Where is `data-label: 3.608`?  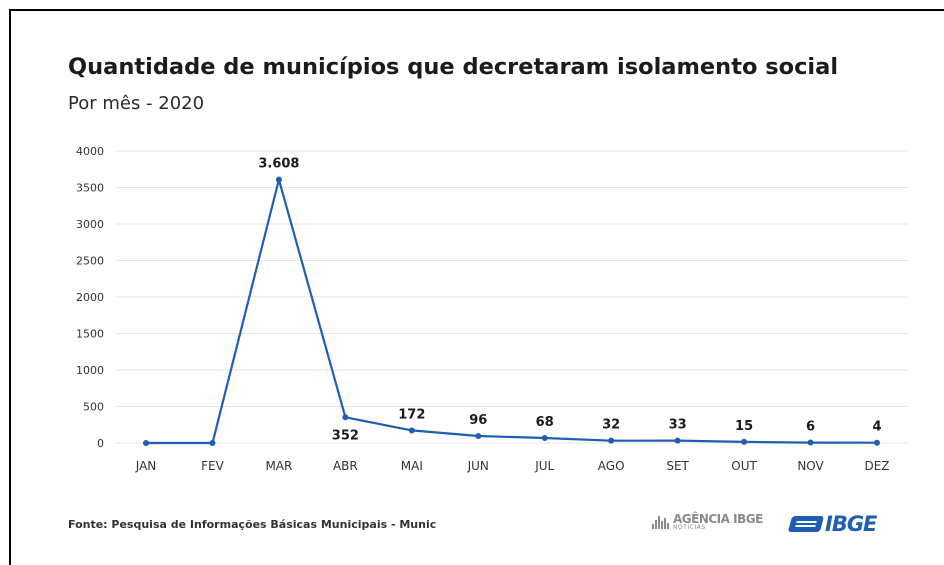 data-label: 3.608 is located at coordinates (278, 164).